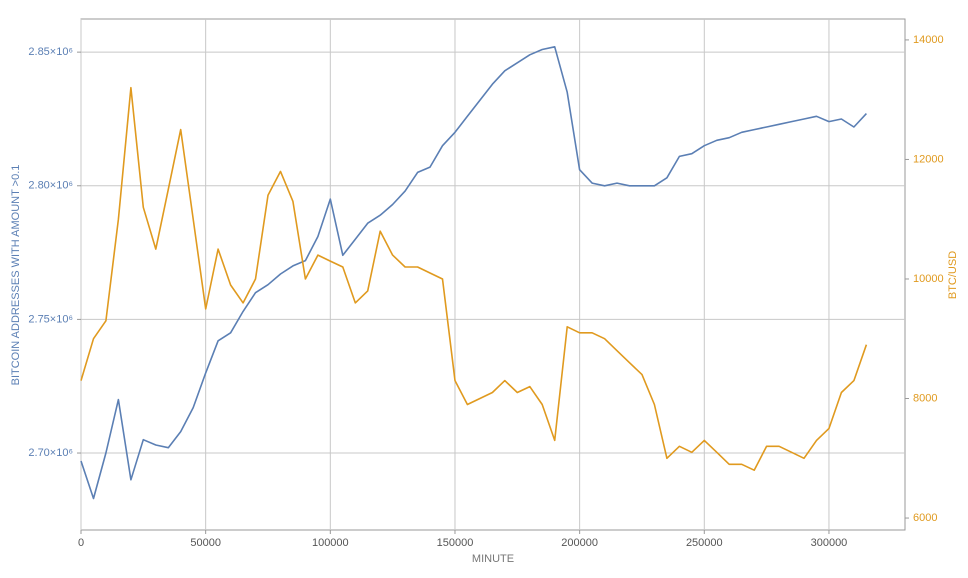  I want to click on y2-tick-label: 8000, so click(925, 398).